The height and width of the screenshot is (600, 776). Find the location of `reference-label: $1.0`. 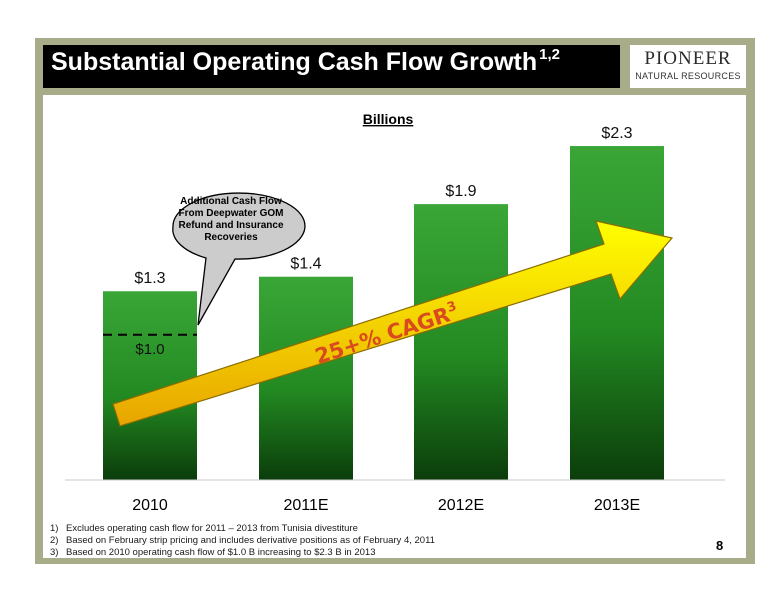

reference-label: $1.0 is located at coordinates (149, 349).